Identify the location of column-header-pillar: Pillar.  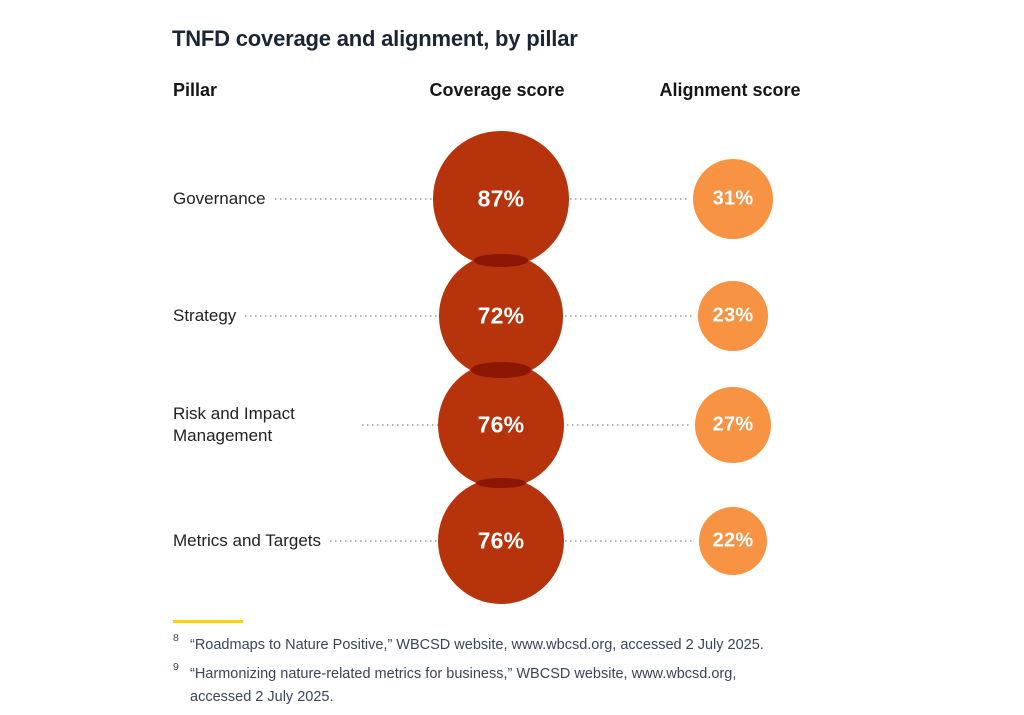
(195, 90).